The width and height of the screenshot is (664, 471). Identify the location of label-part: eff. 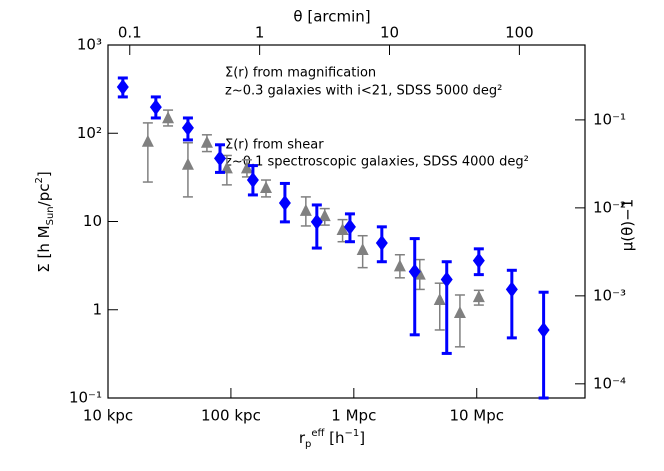
(318, 433).